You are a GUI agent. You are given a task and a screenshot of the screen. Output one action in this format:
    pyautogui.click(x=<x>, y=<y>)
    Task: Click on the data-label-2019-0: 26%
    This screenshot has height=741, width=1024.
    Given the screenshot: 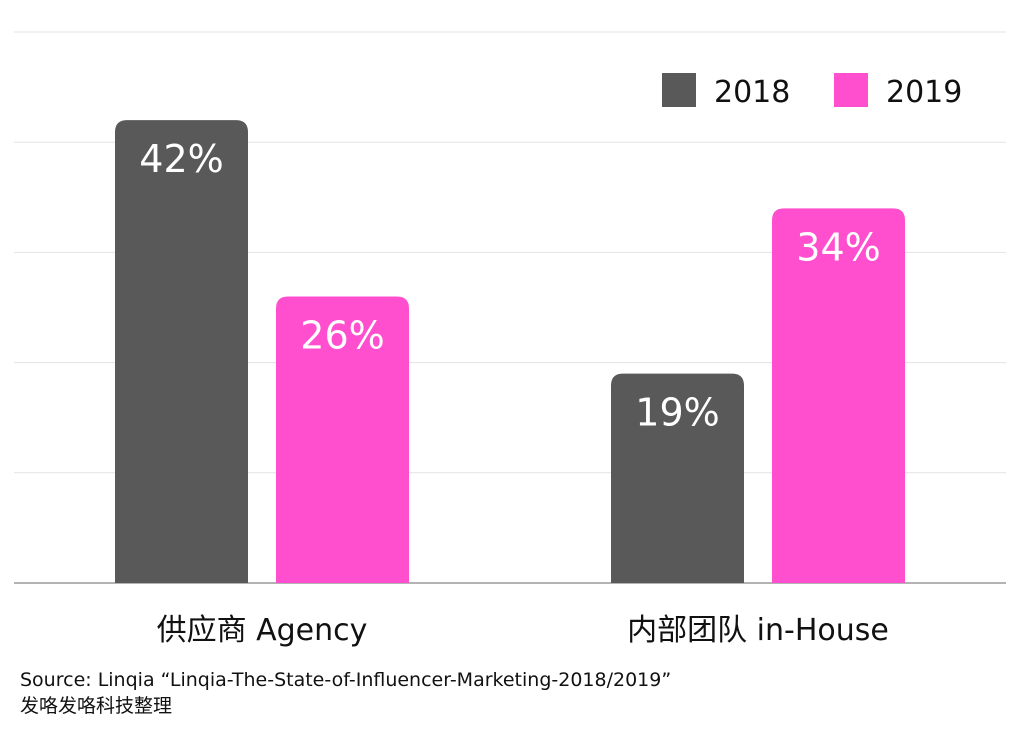 What is the action you would take?
    pyautogui.click(x=342, y=335)
    